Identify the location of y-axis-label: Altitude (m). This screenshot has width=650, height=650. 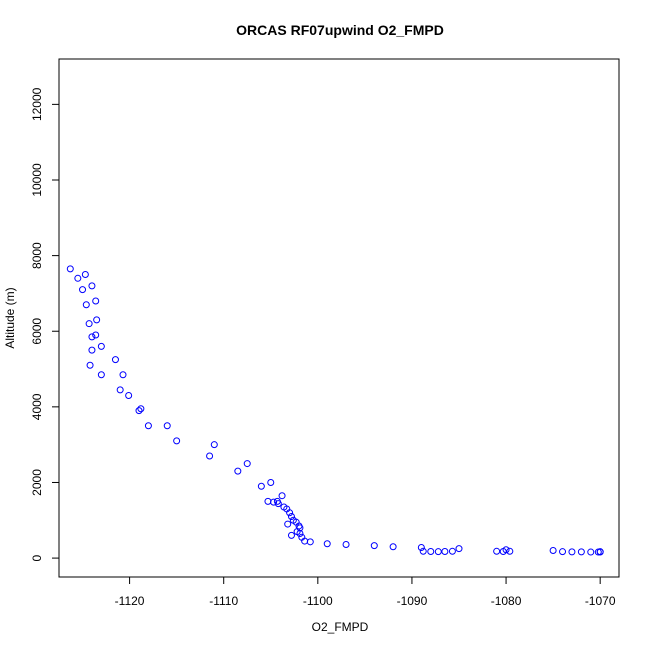
(10, 317).